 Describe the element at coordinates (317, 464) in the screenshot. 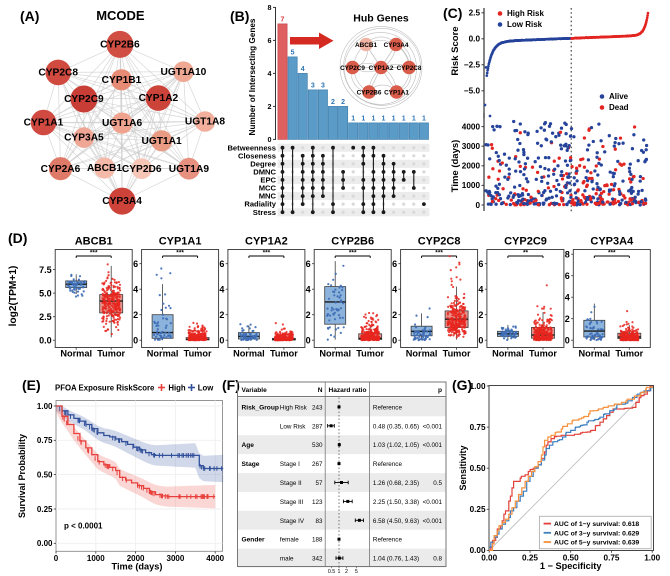

I see `svg-text: 267` at that location.